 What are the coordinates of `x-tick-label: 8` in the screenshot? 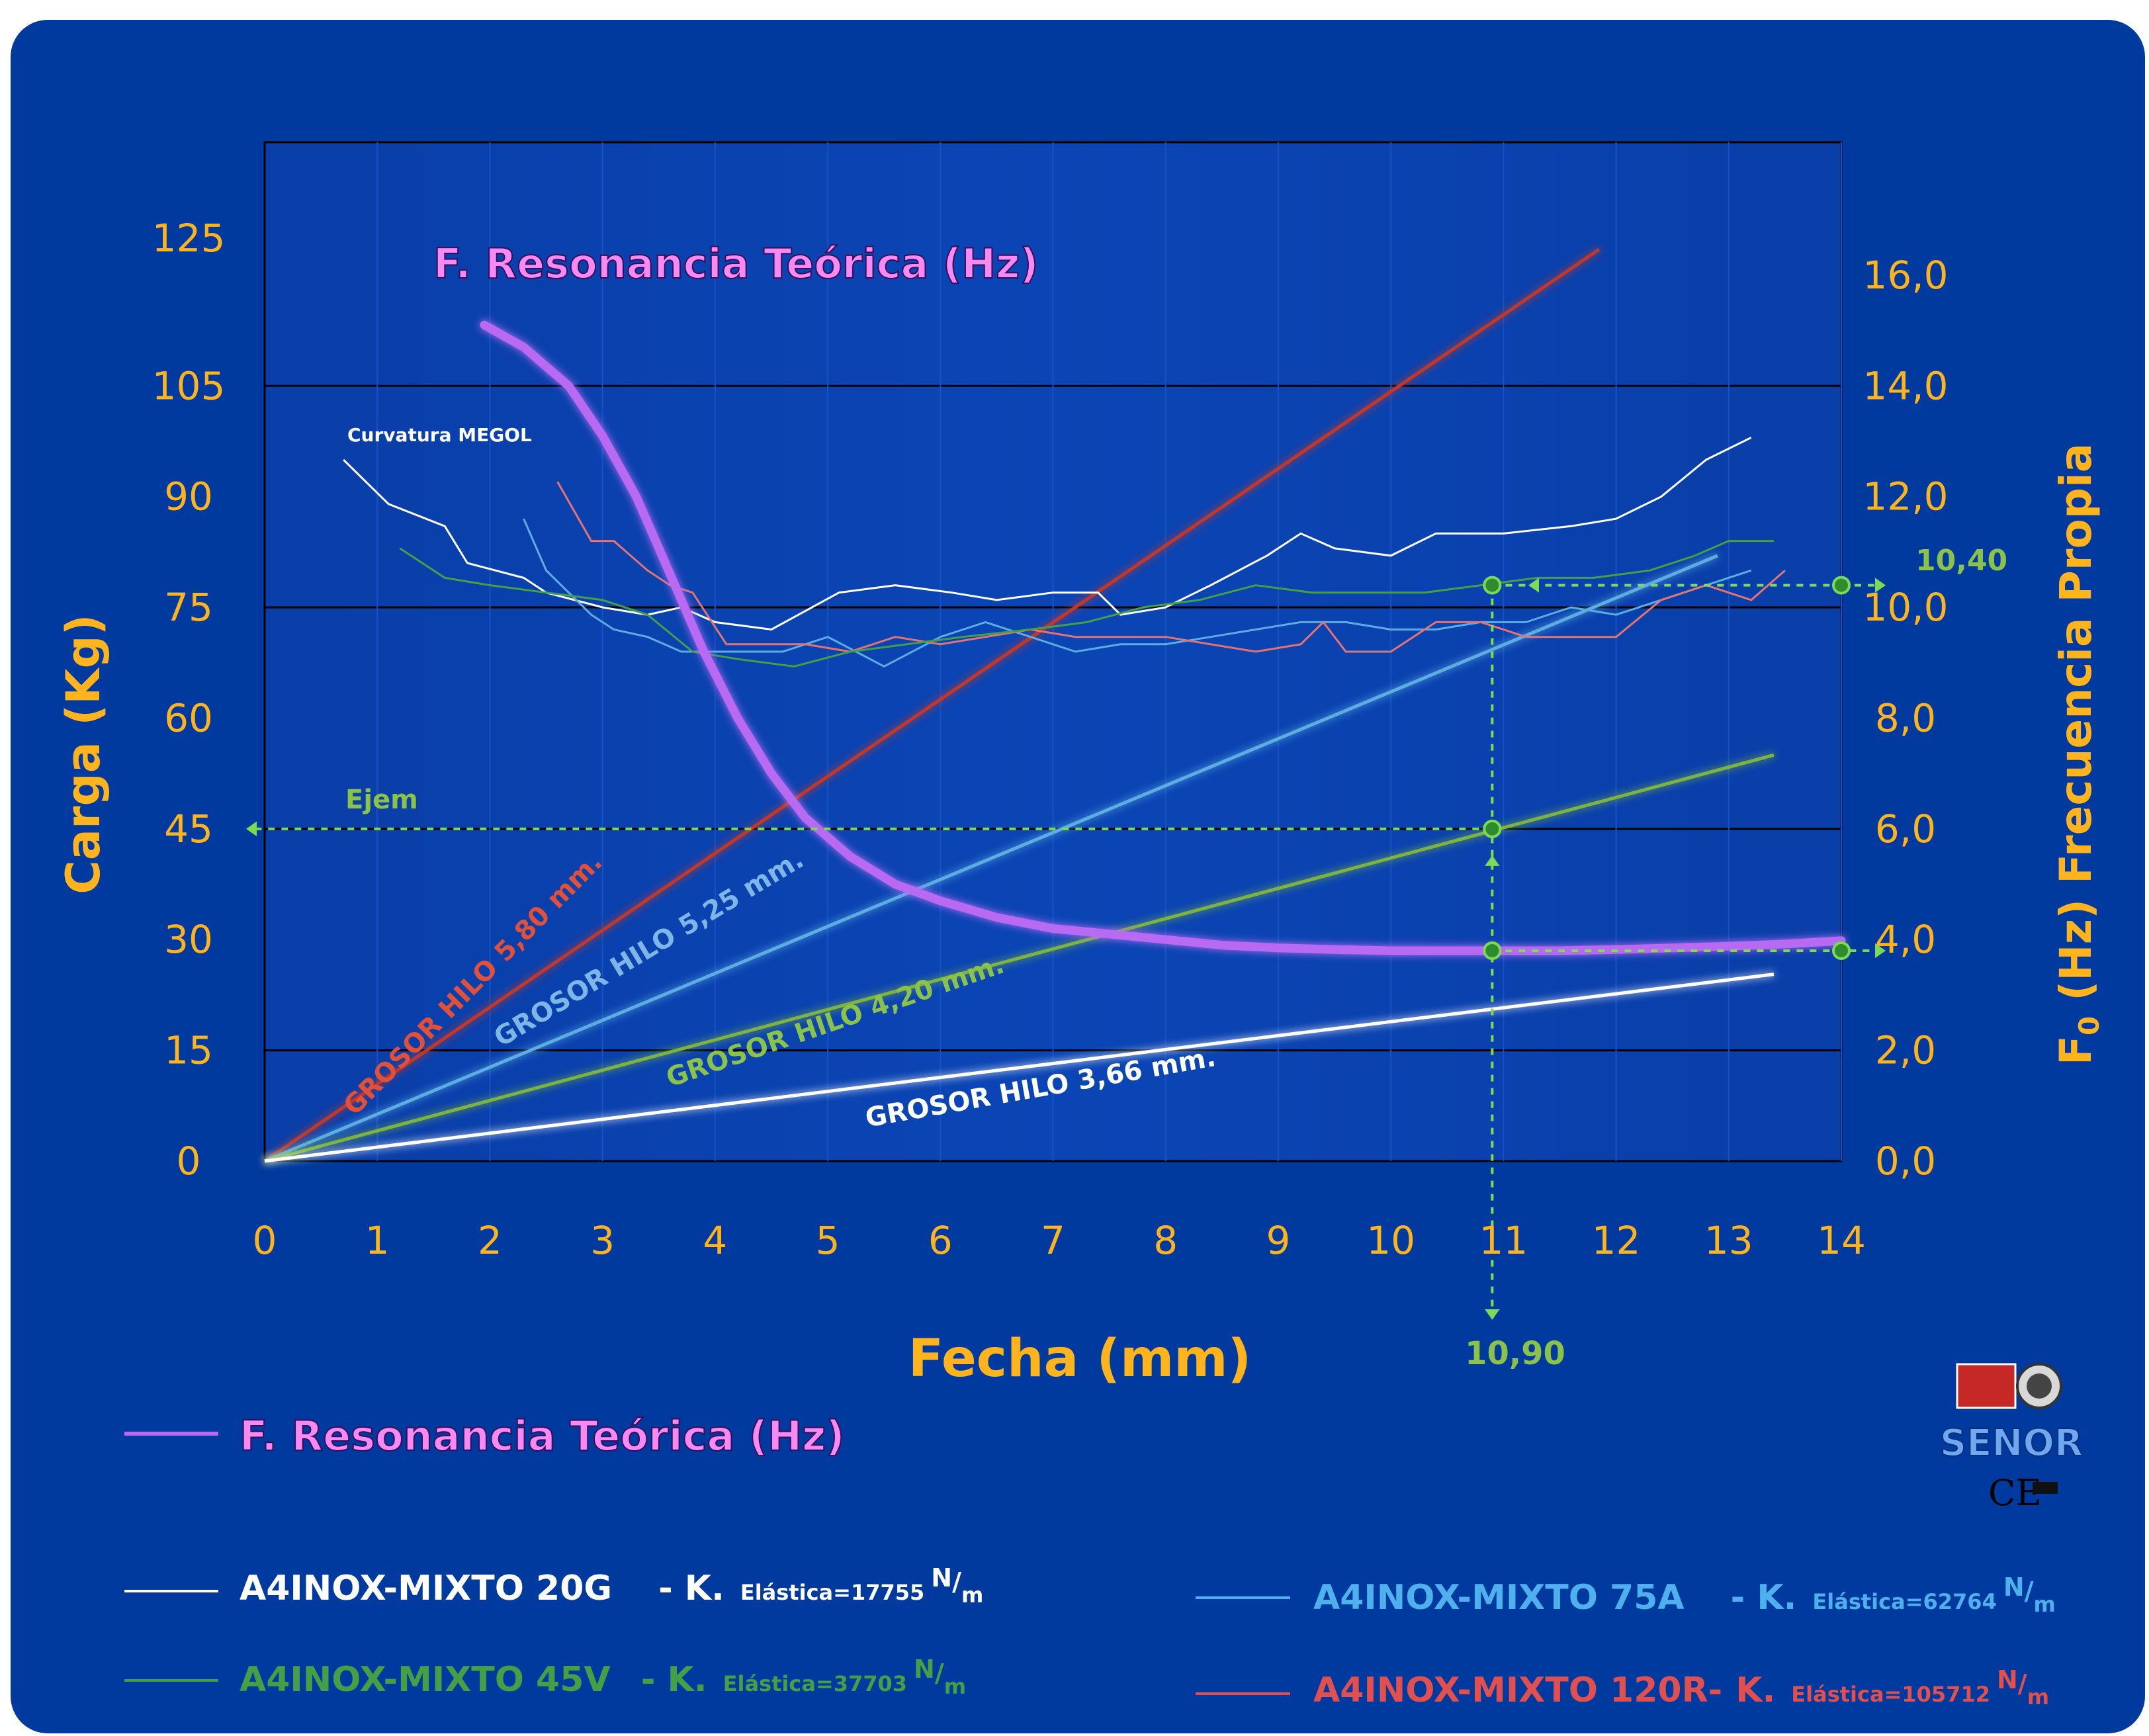 It's located at (1165, 1240).